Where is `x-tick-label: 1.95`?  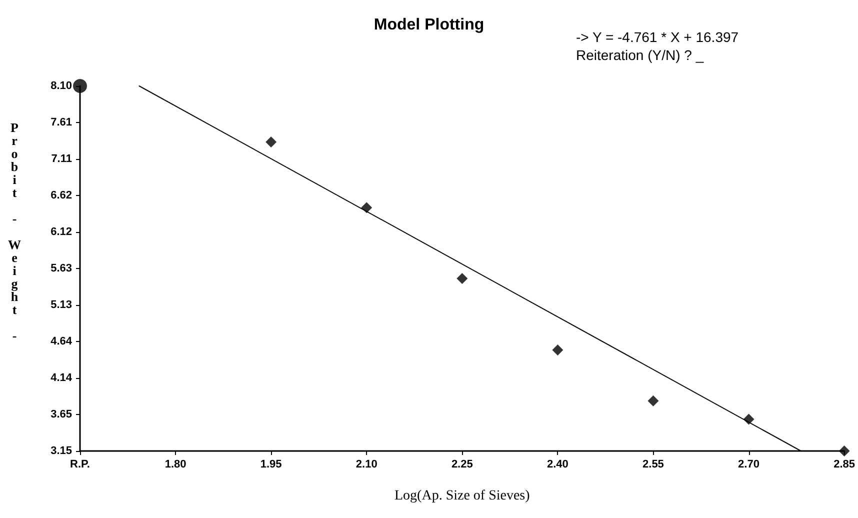
x-tick-label: 1.95 is located at coordinates (271, 464).